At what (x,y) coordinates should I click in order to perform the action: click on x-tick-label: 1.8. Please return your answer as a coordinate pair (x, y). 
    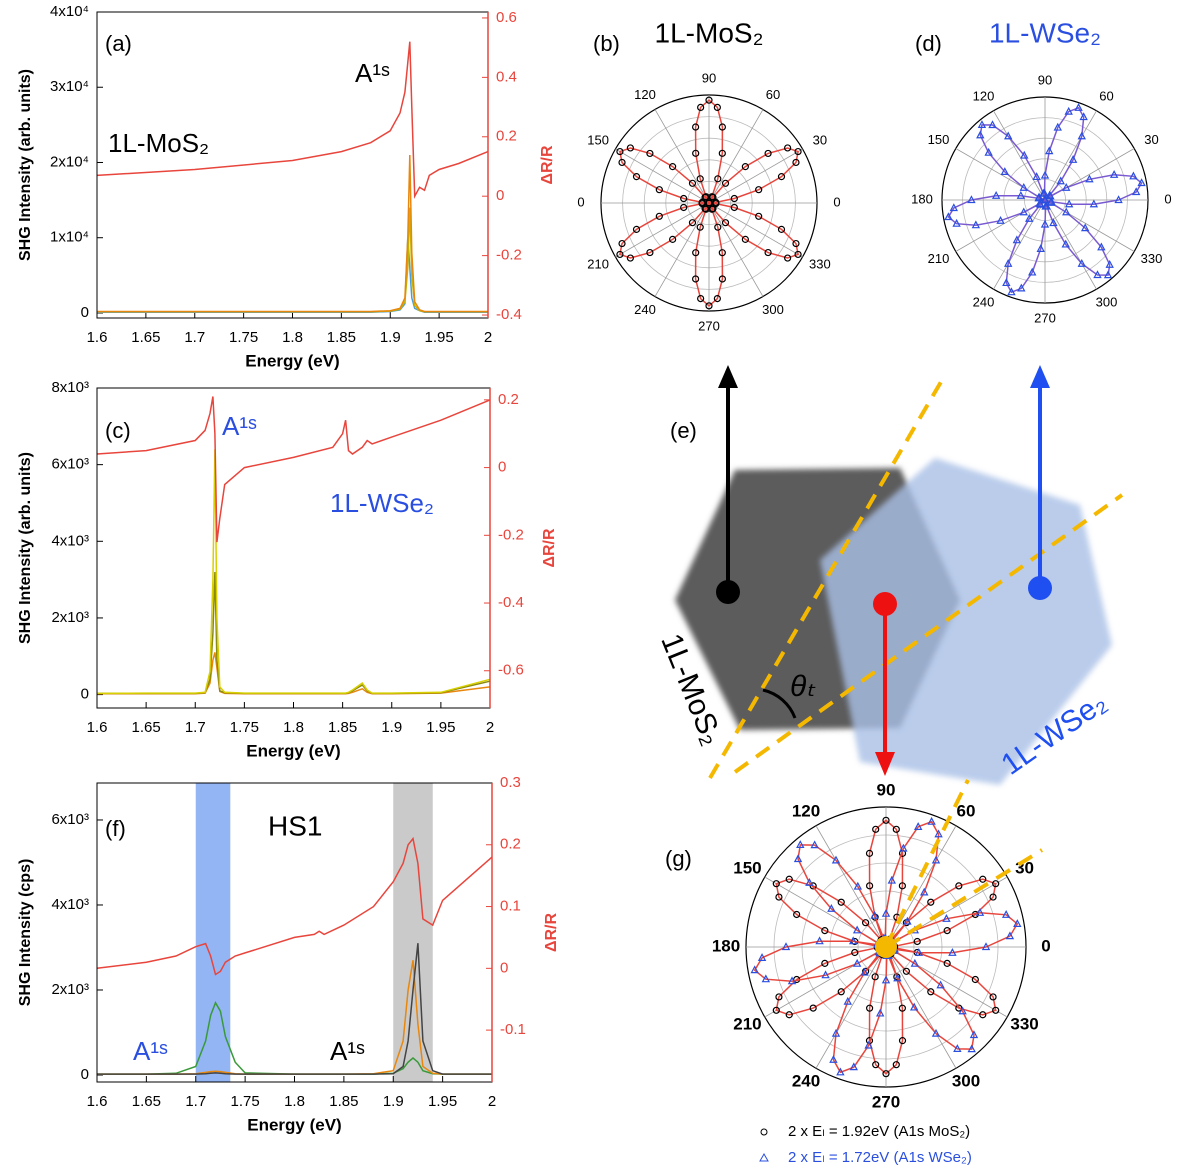
    Looking at the image, I should click on (294, 1101).